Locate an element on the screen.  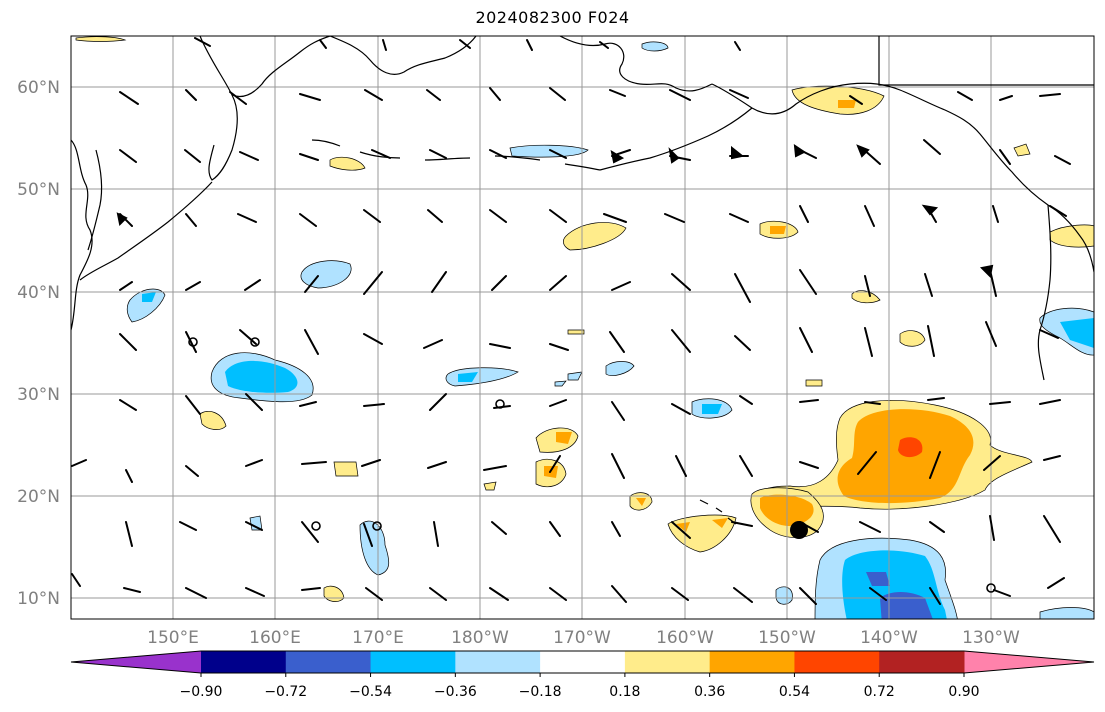
kuril-chain is located at coordinates (146, 231).